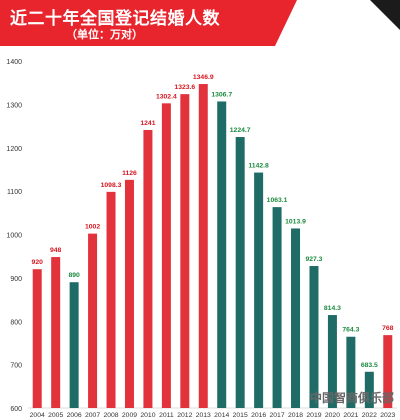 The height and width of the screenshot is (420, 400). Describe the element at coordinates (104, 35) in the screenshot. I see `chart-subtitle: （单位：万对）` at that location.